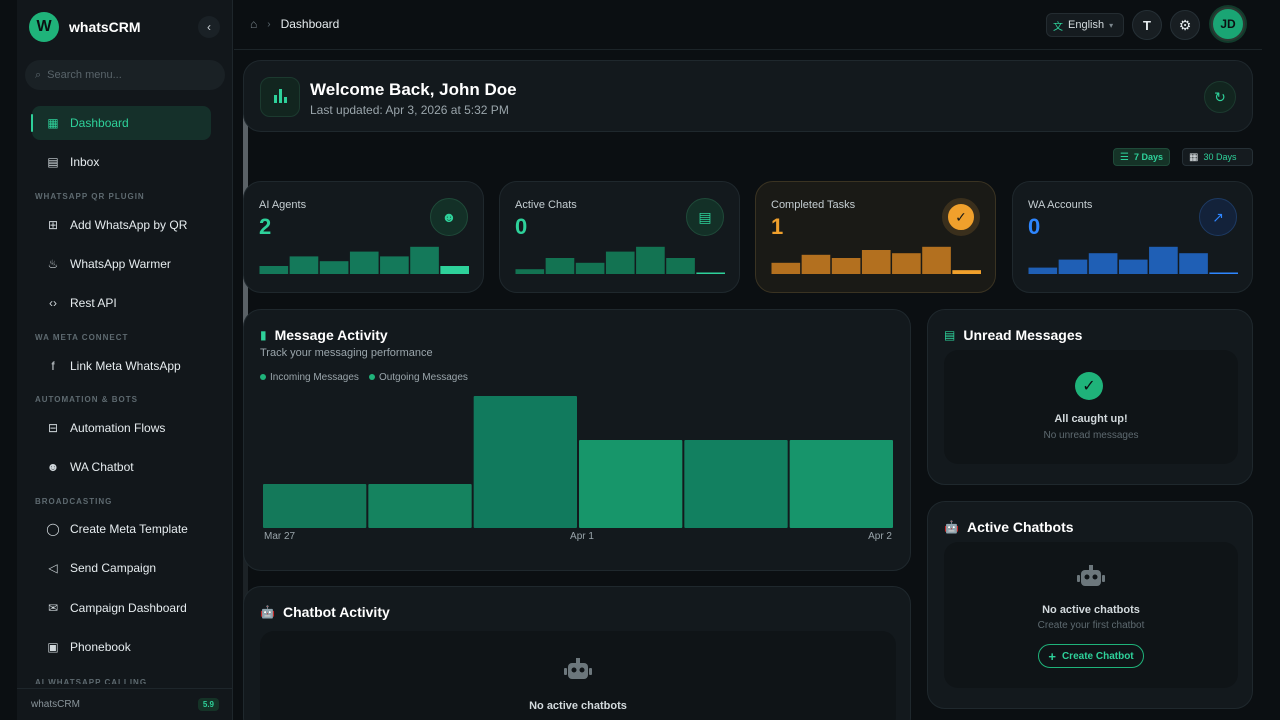 The height and width of the screenshot is (720, 1280). What do you see at coordinates (546, 205) in the screenshot?
I see `stat-label: Active Chats` at bounding box center [546, 205].